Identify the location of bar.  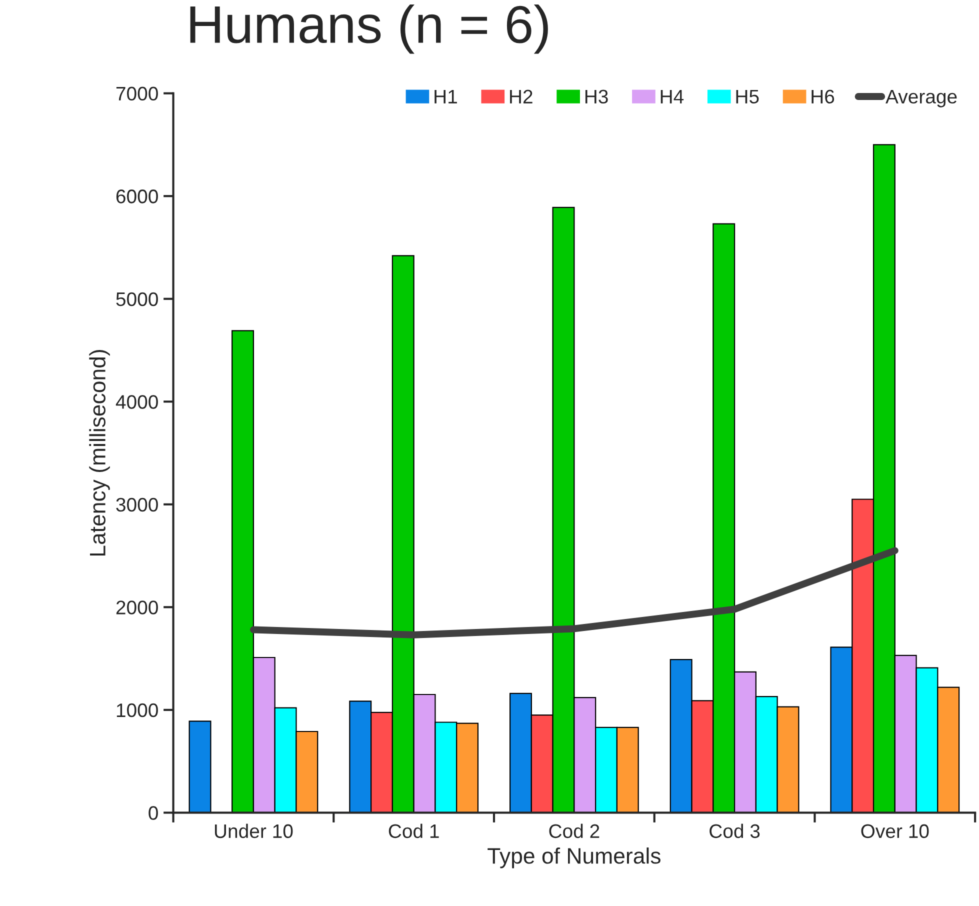
(200, 766).